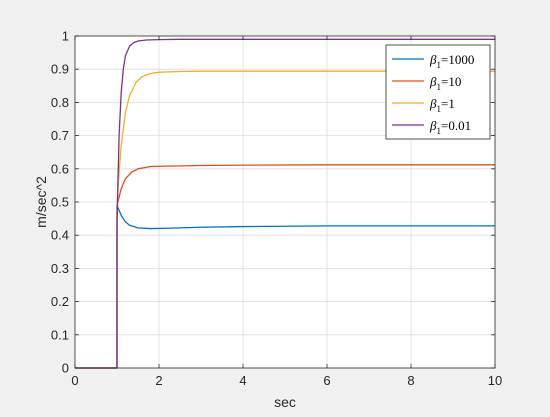 Image resolution: width=550 pixels, height=417 pixels. Describe the element at coordinates (65, 368) in the screenshot. I see `y-tick-label: 0` at that location.